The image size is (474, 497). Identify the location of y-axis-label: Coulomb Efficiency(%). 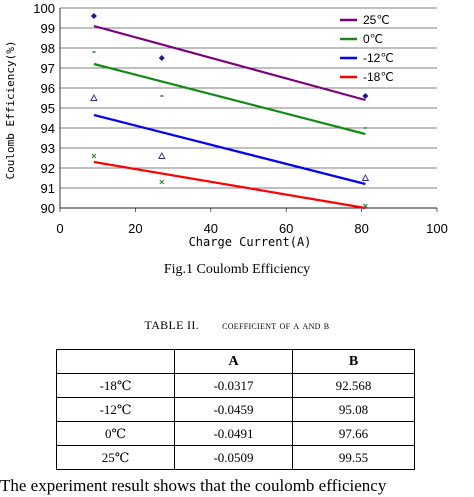
(10, 109).